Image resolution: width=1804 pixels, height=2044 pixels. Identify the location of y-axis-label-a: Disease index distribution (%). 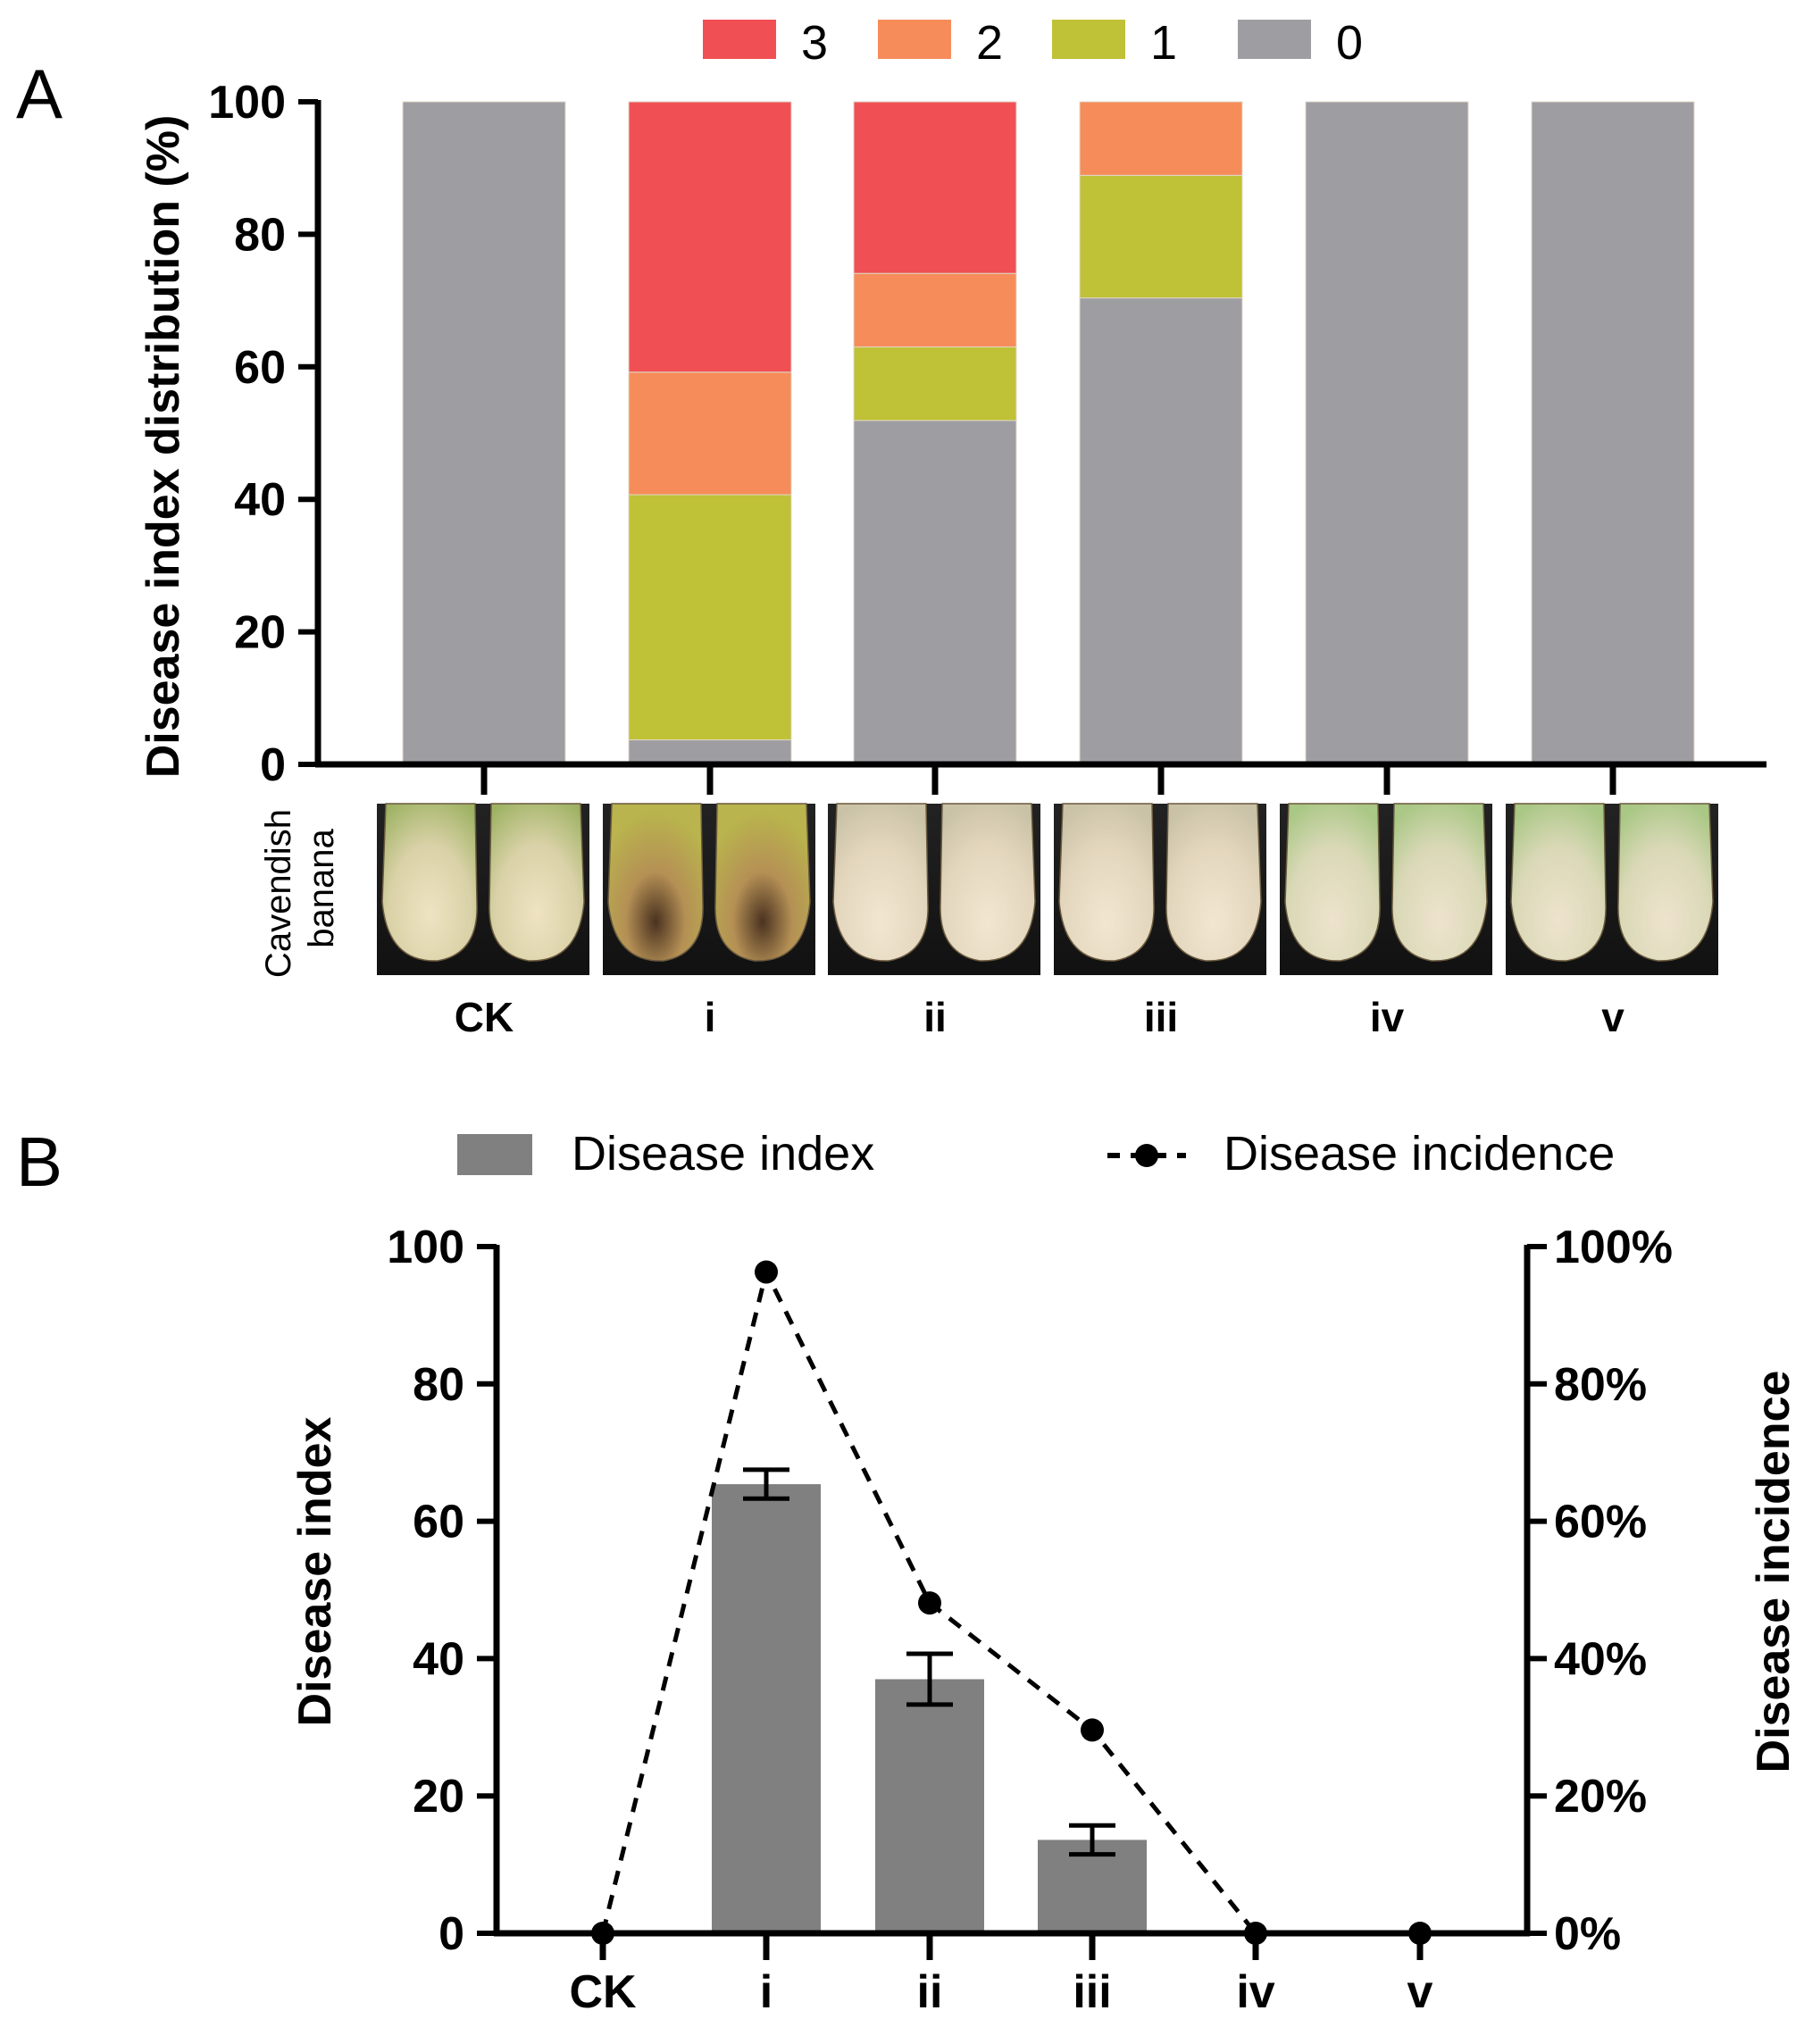
(163, 447).